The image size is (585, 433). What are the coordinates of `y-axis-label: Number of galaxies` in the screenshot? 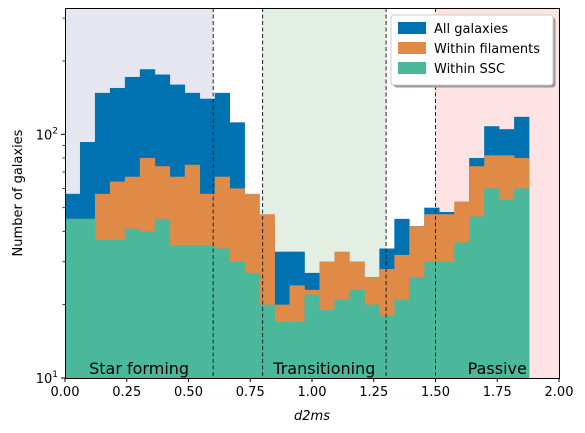 It's located at (18, 192).